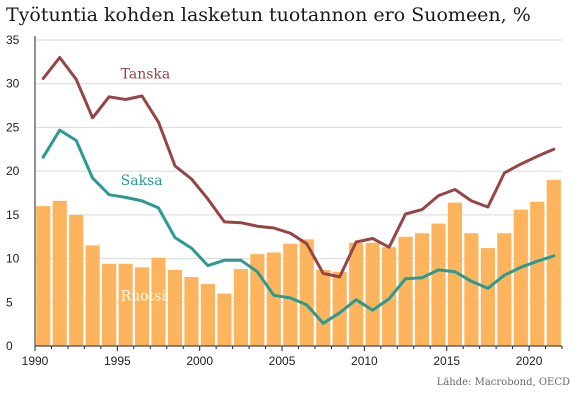 The width and height of the screenshot is (580, 400). I want to click on bar-ruotsi-2021, so click(553, 262).